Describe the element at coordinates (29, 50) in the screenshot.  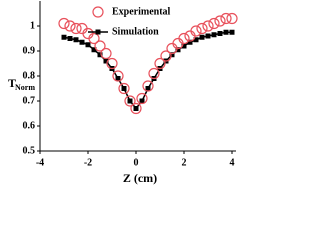
I see `y-tick-label: 0.9` at that location.